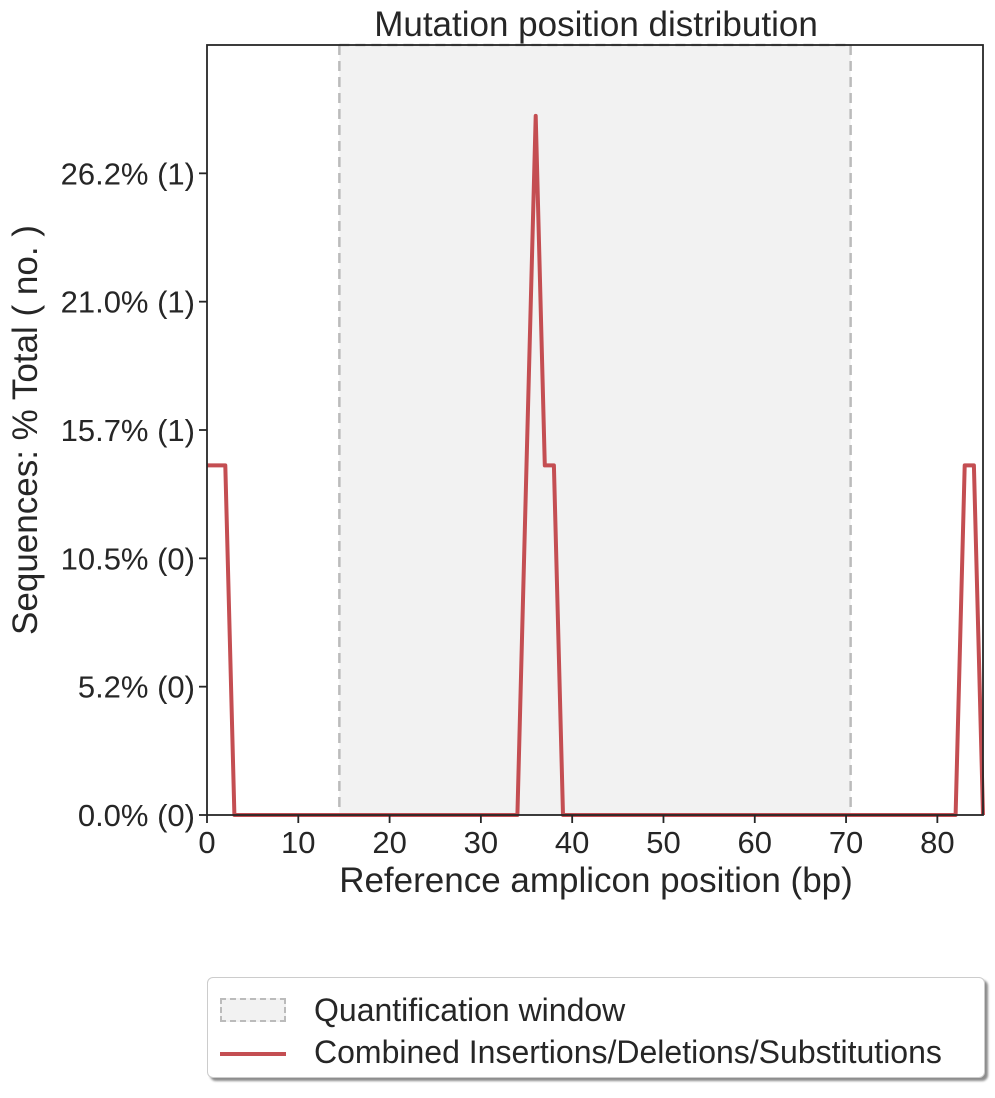 The image size is (995, 1098). Describe the element at coordinates (136, 815) in the screenshot. I see `y-tick-label: 0.0% (0)` at that location.